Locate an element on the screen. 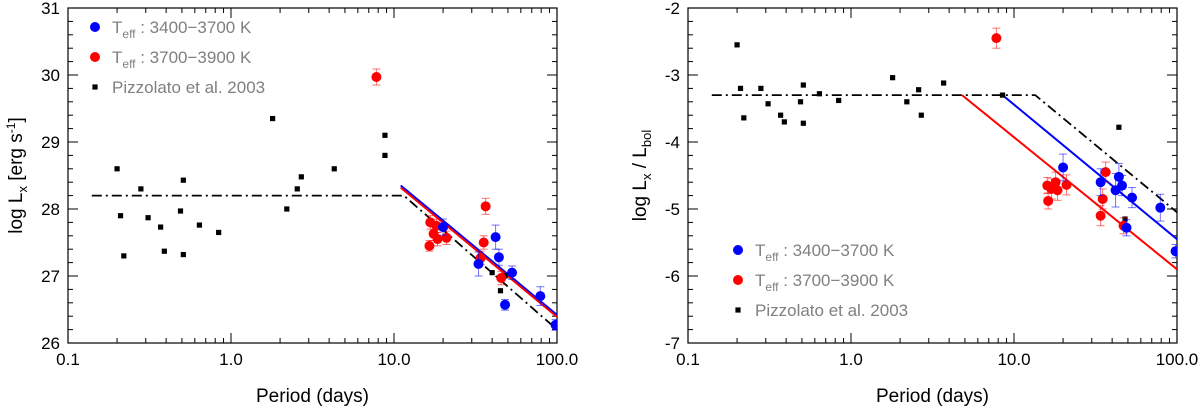  y-tick-label: -3 is located at coordinates (672, 75).